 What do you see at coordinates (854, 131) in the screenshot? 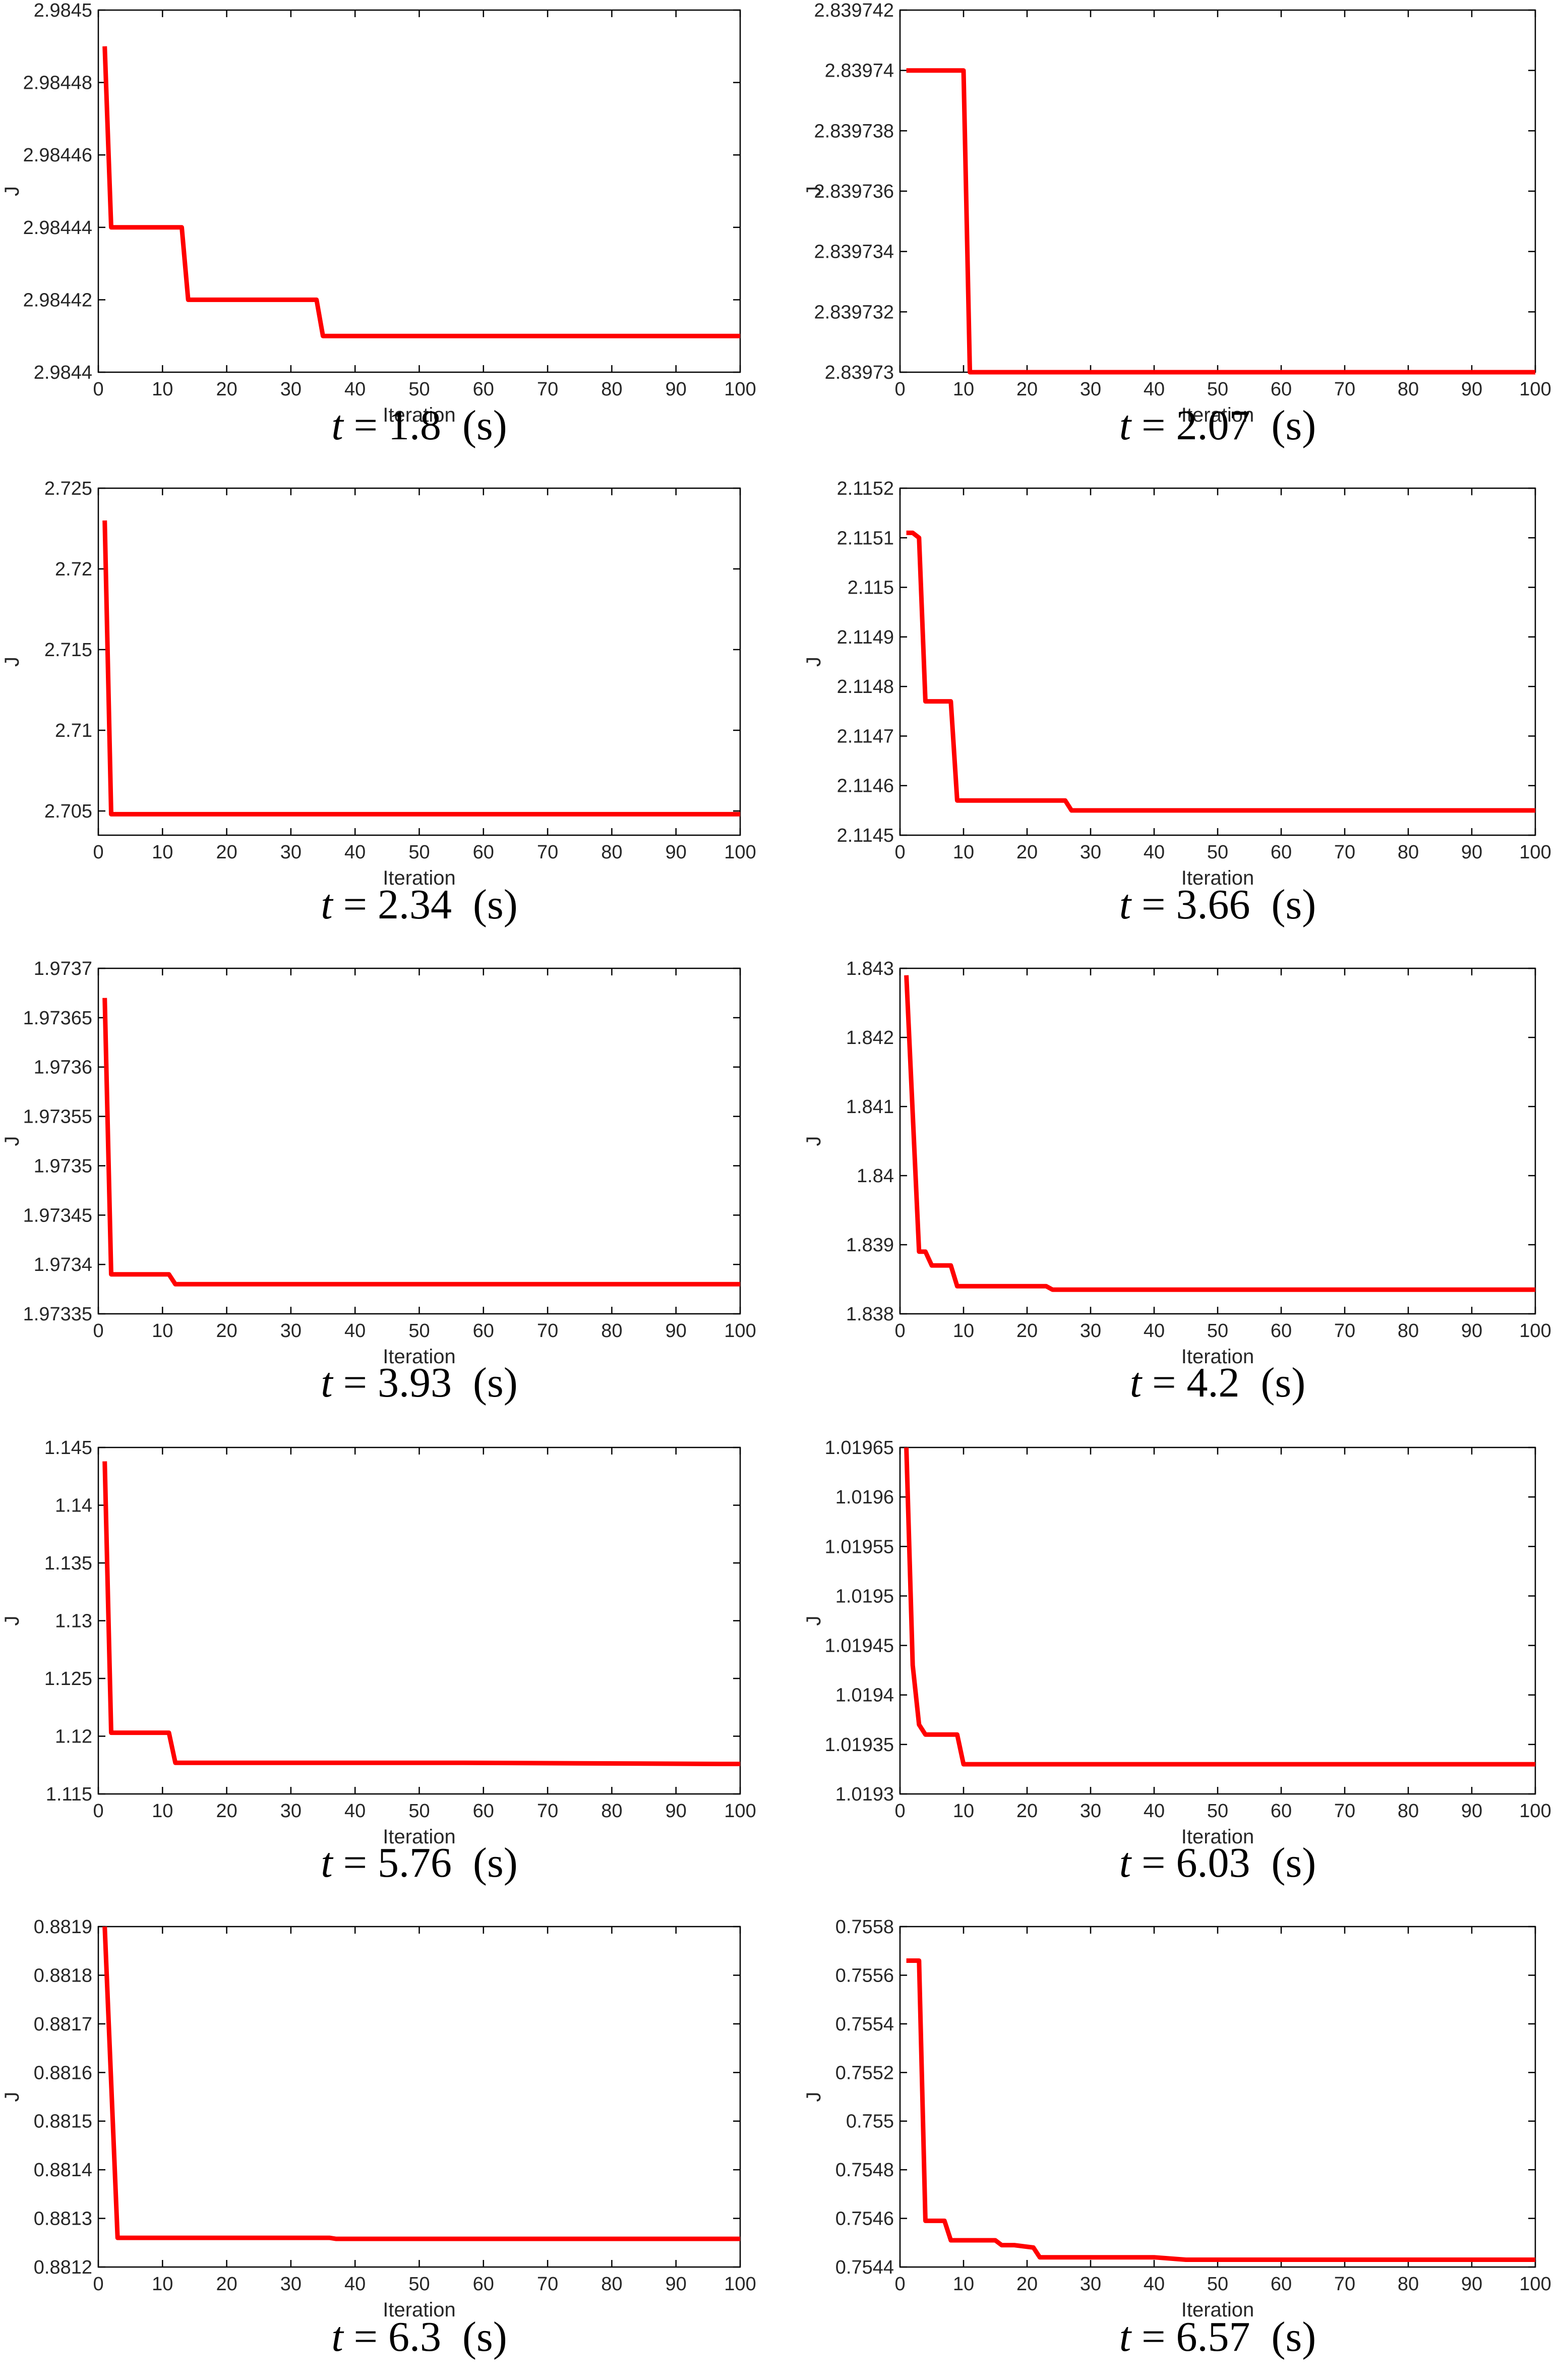
I see `y-tick-label: 2.839738` at bounding box center [854, 131].